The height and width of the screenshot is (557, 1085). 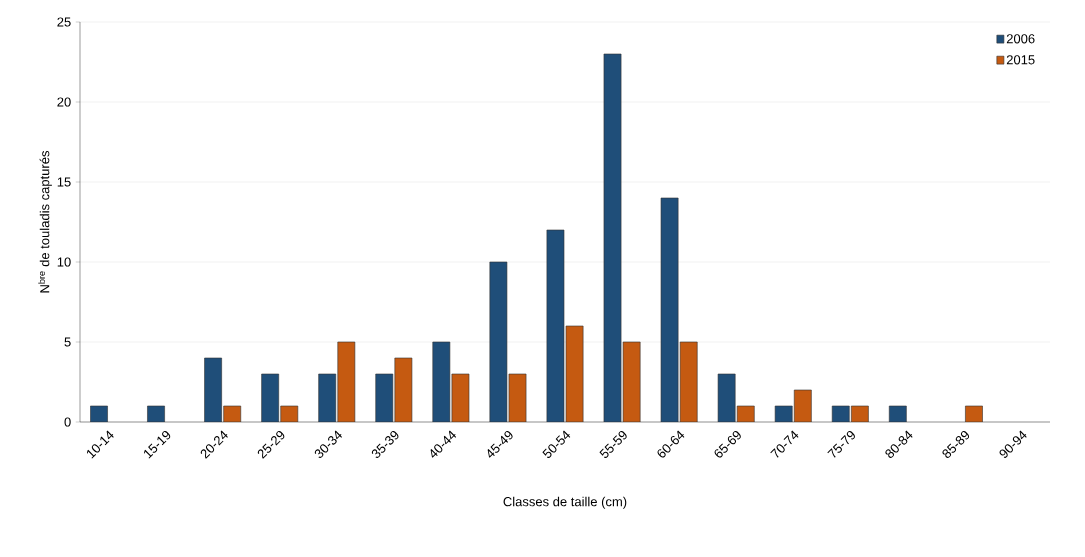 What do you see at coordinates (64, 102) in the screenshot?
I see `y-tick-label: 20` at bounding box center [64, 102].